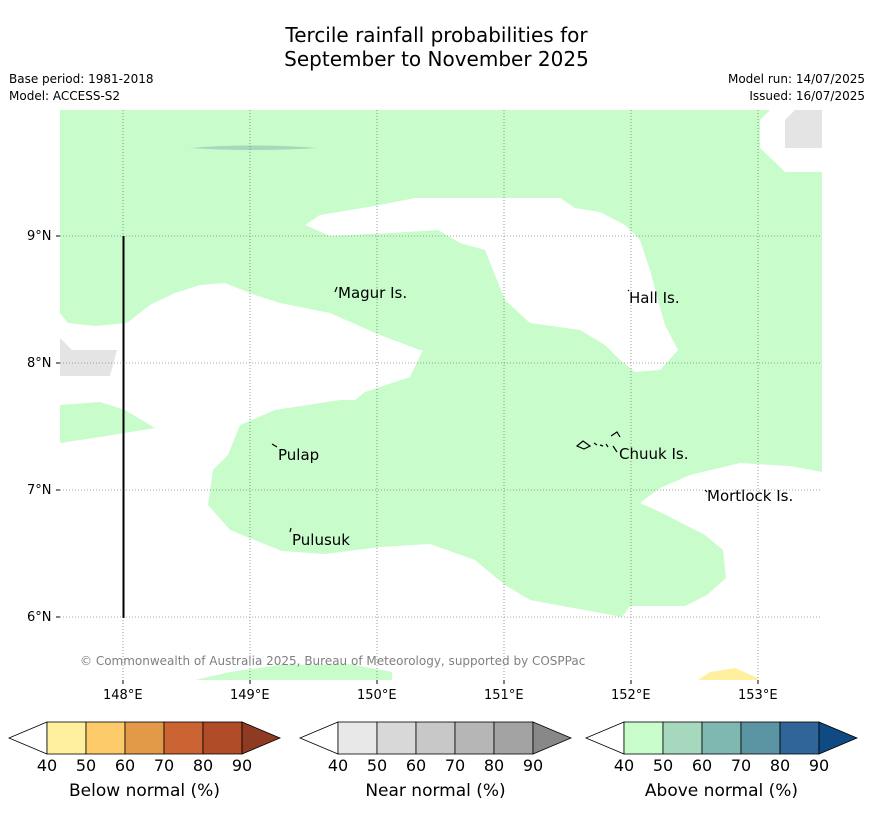 Image resolution: width=873 pixels, height=816 pixels. Describe the element at coordinates (796, 79) in the screenshot. I see `model-run: Model run: 14/07/2025` at that location.